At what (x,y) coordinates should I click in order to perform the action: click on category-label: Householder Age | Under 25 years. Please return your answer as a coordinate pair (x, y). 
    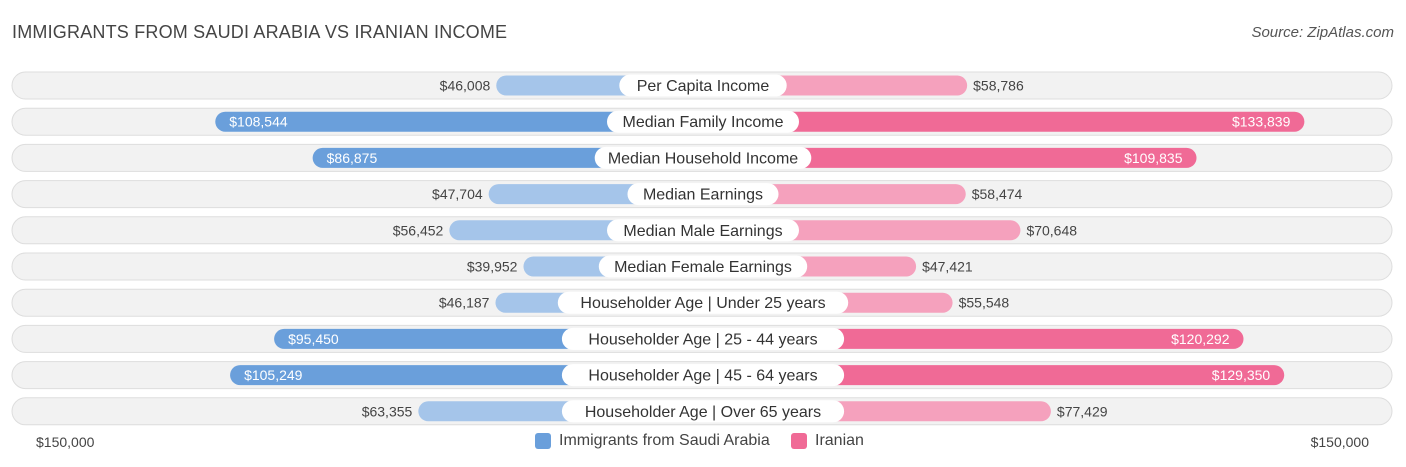
    Looking at the image, I should click on (702, 303).